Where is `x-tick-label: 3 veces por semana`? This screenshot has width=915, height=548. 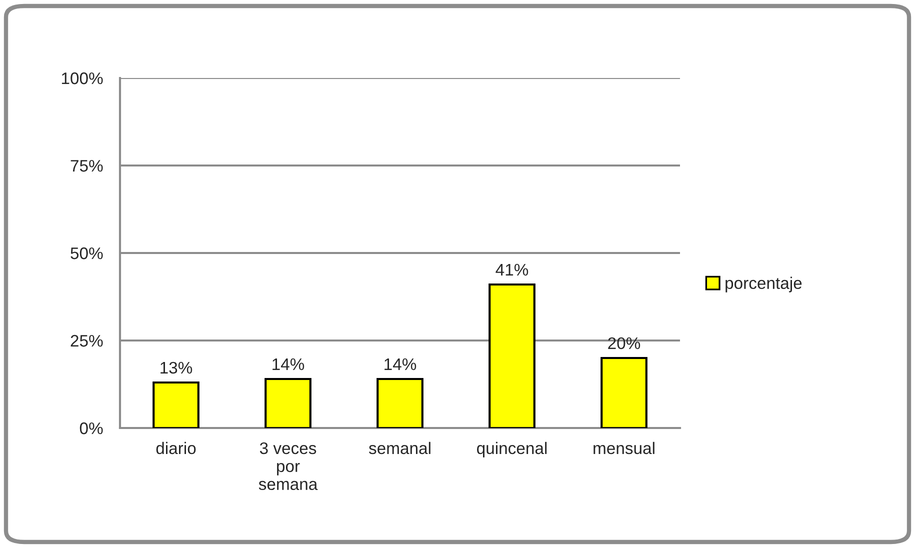
x-tick-label: 3 veces por semana is located at coordinates (288, 466).